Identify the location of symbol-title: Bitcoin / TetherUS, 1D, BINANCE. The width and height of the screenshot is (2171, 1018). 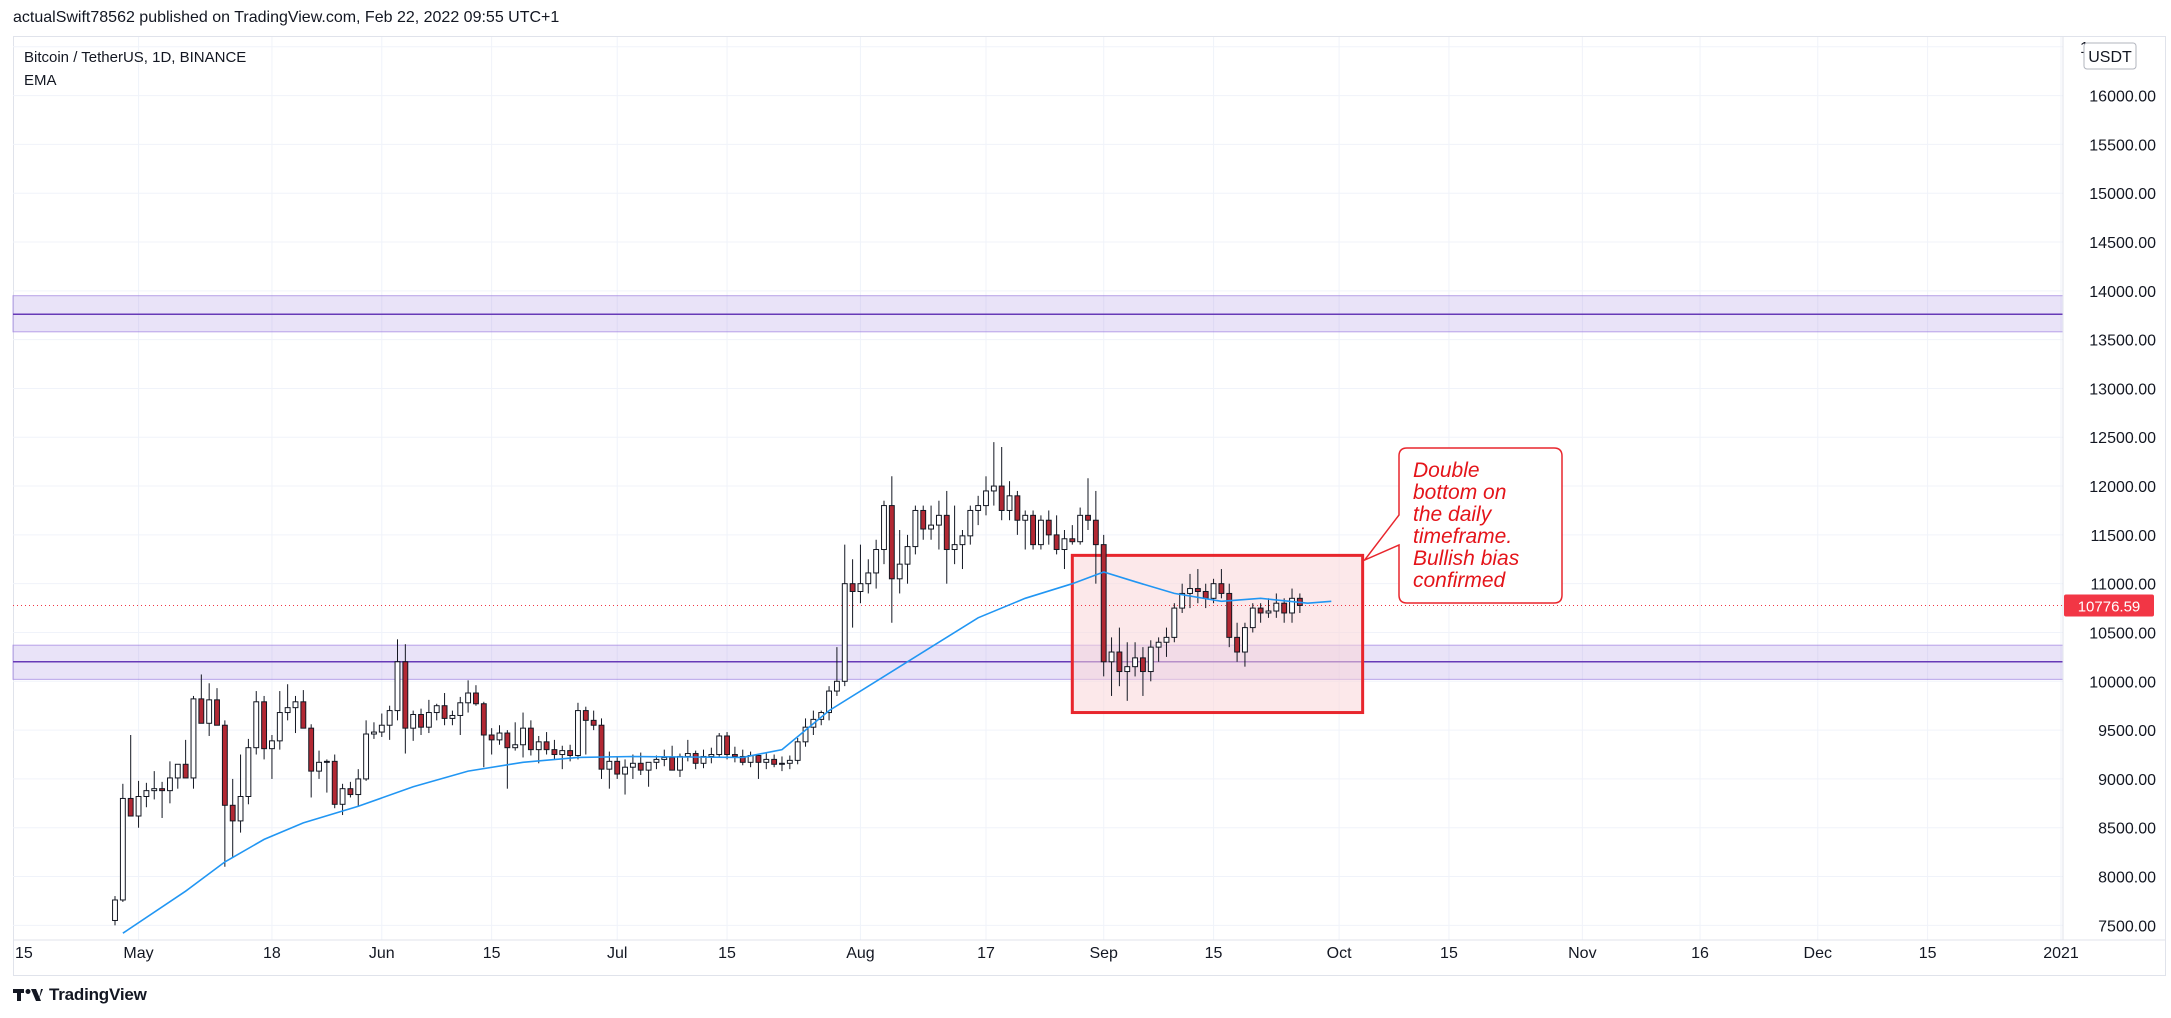
(135, 57).